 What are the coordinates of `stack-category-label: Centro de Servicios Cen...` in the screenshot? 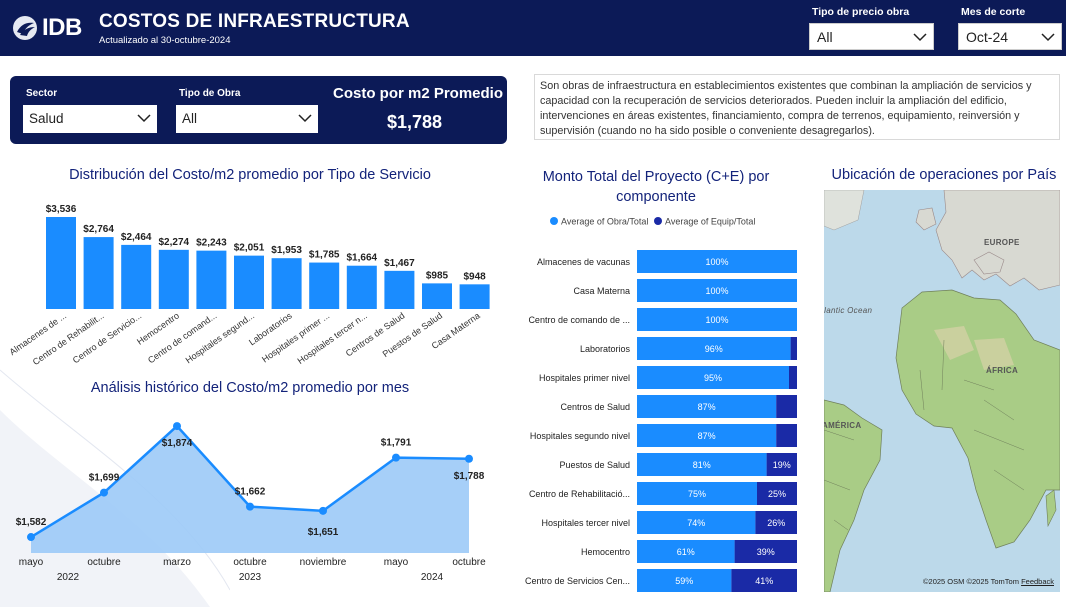 It's located at (577, 581).